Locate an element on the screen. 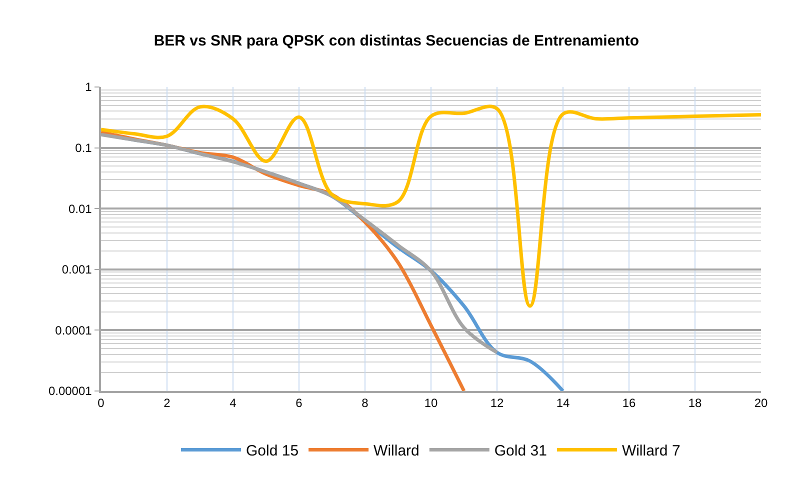 This screenshot has height=490, width=785. chart-title: BER vs SNR para QPSK con distintas Secuencias de Entrenamiento is located at coordinates (397, 41).